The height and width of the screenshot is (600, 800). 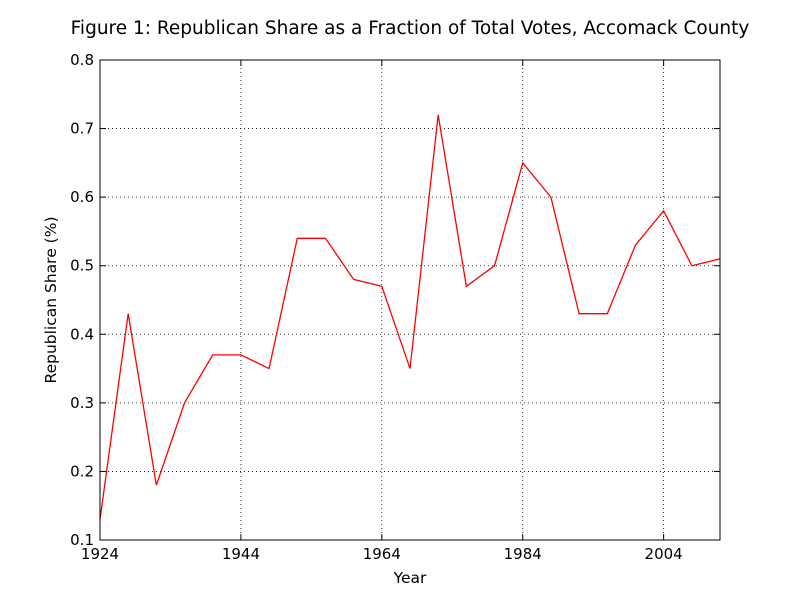 I want to click on x-tick-label: 1944, so click(x=241, y=554).